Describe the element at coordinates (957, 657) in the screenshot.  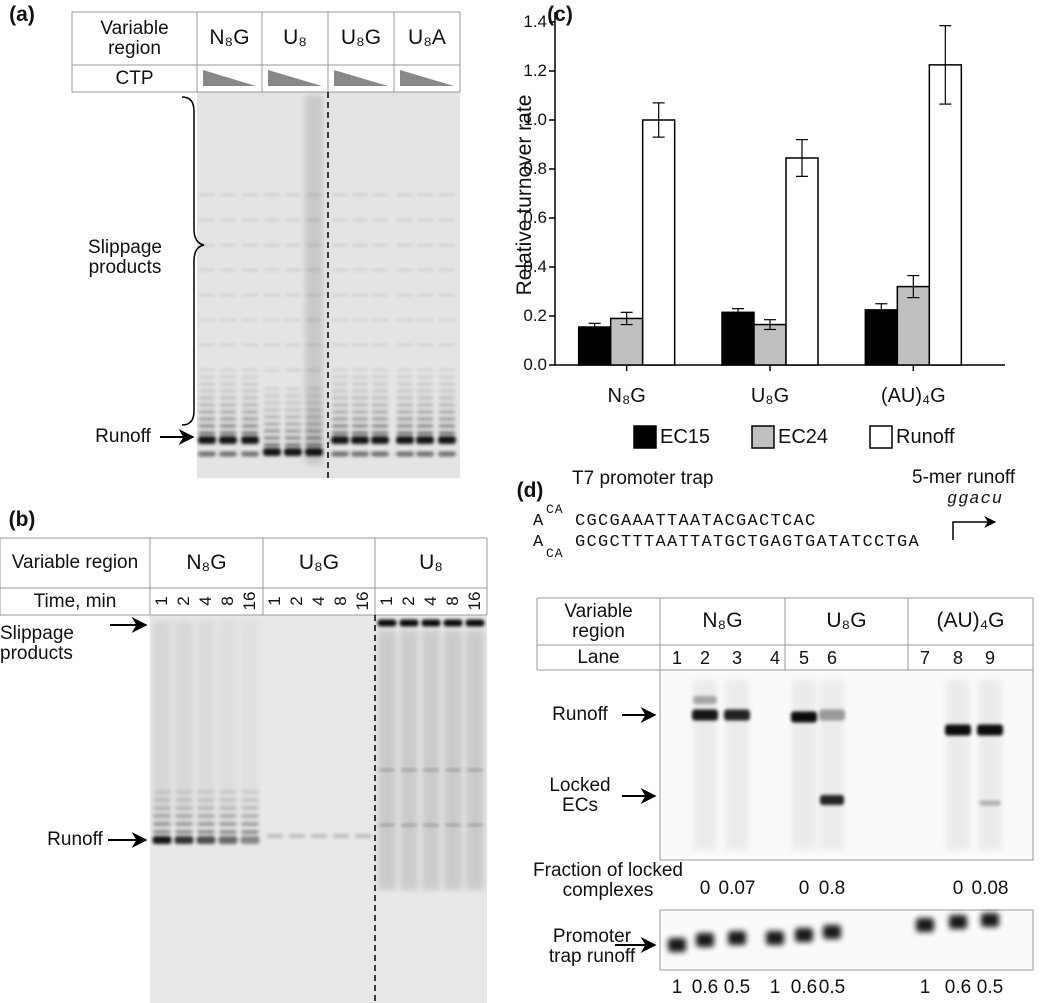
I see `lane-label: 8` at that location.